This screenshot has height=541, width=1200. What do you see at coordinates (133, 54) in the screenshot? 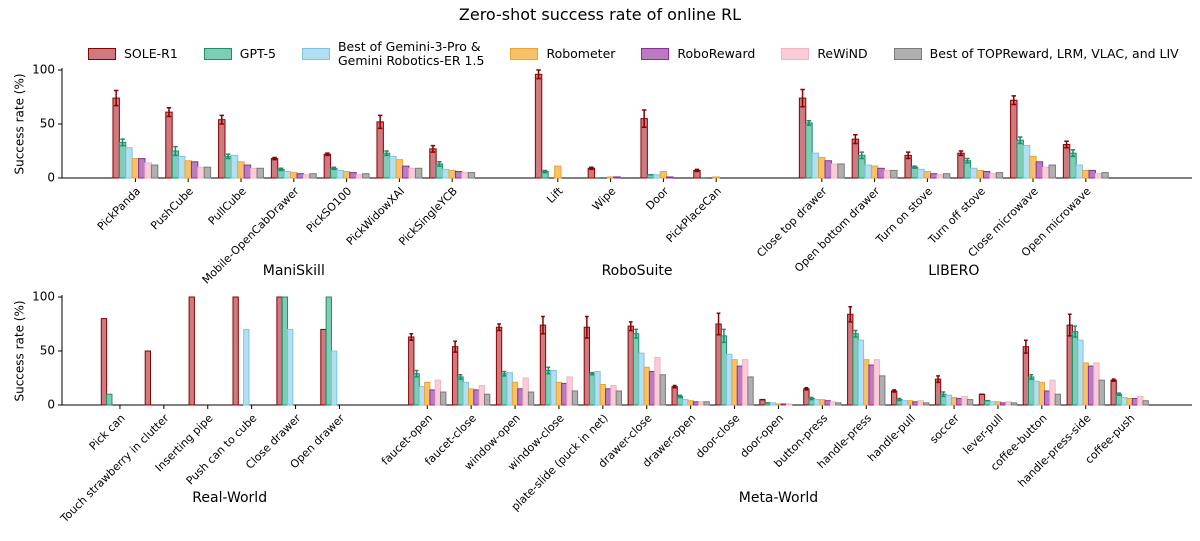
I see `legend-item: SOLE-R1` at bounding box center [133, 54].